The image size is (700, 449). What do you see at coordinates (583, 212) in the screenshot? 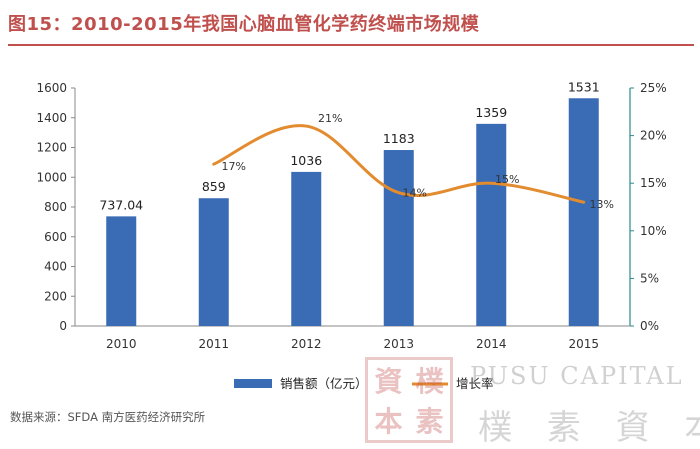
I see `bar-2015` at bounding box center [583, 212].